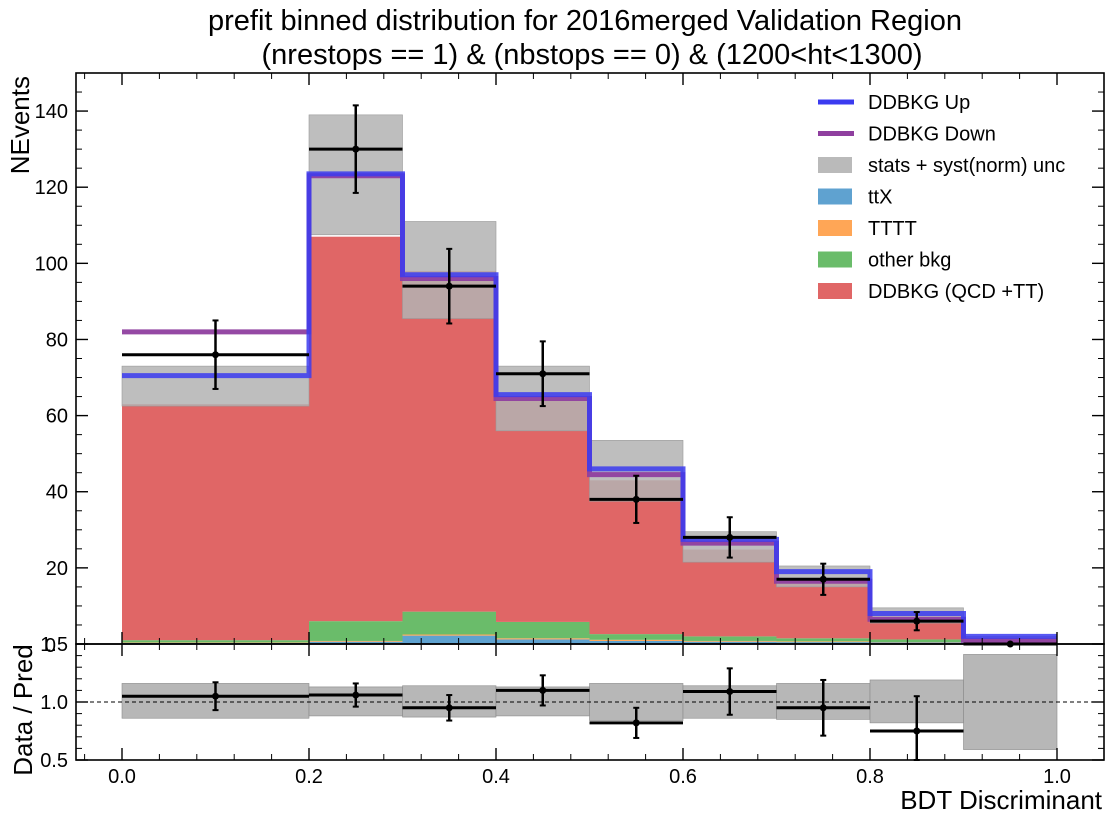 This screenshot has width=1110, height=822. I want to click on y-tick-label-top: 60, so click(57, 417).